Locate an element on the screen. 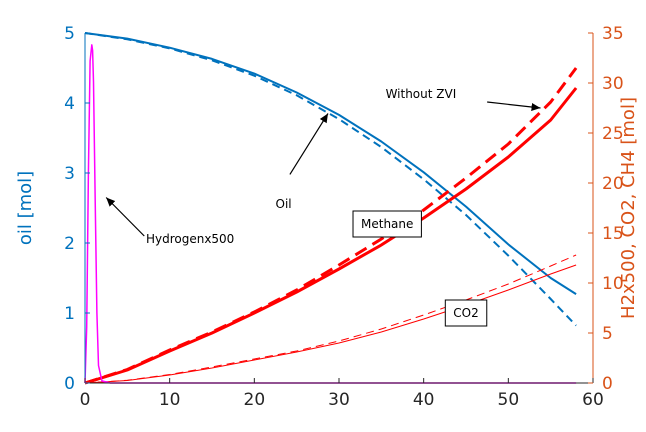 Image resolution: width=646 pixels, height=432 pixels. annotation-co2: CO2 is located at coordinates (465, 313).